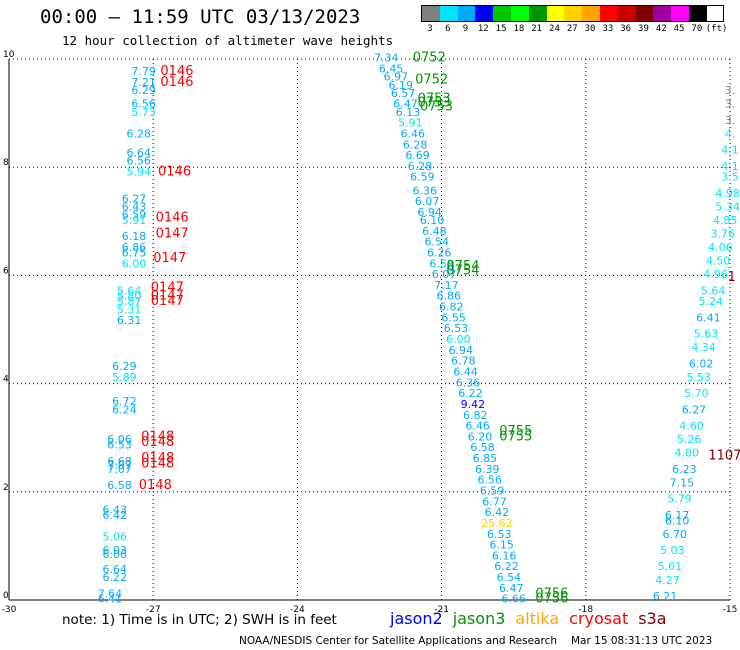 This screenshot has height=650, width=740. What do you see at coordinates (727, 206) in the screenshot?
I see `wave-height-label: 5.34` at bounding box center [727, 206].